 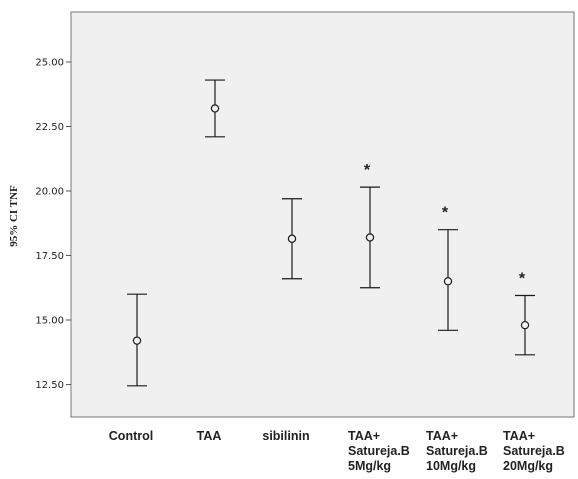 What do you see at coordinates (379, 451) in the screenshot?
I see `x-tick-label: TAA+ Satureja.B 5Mg/kg` at bounding box center [379, 451].